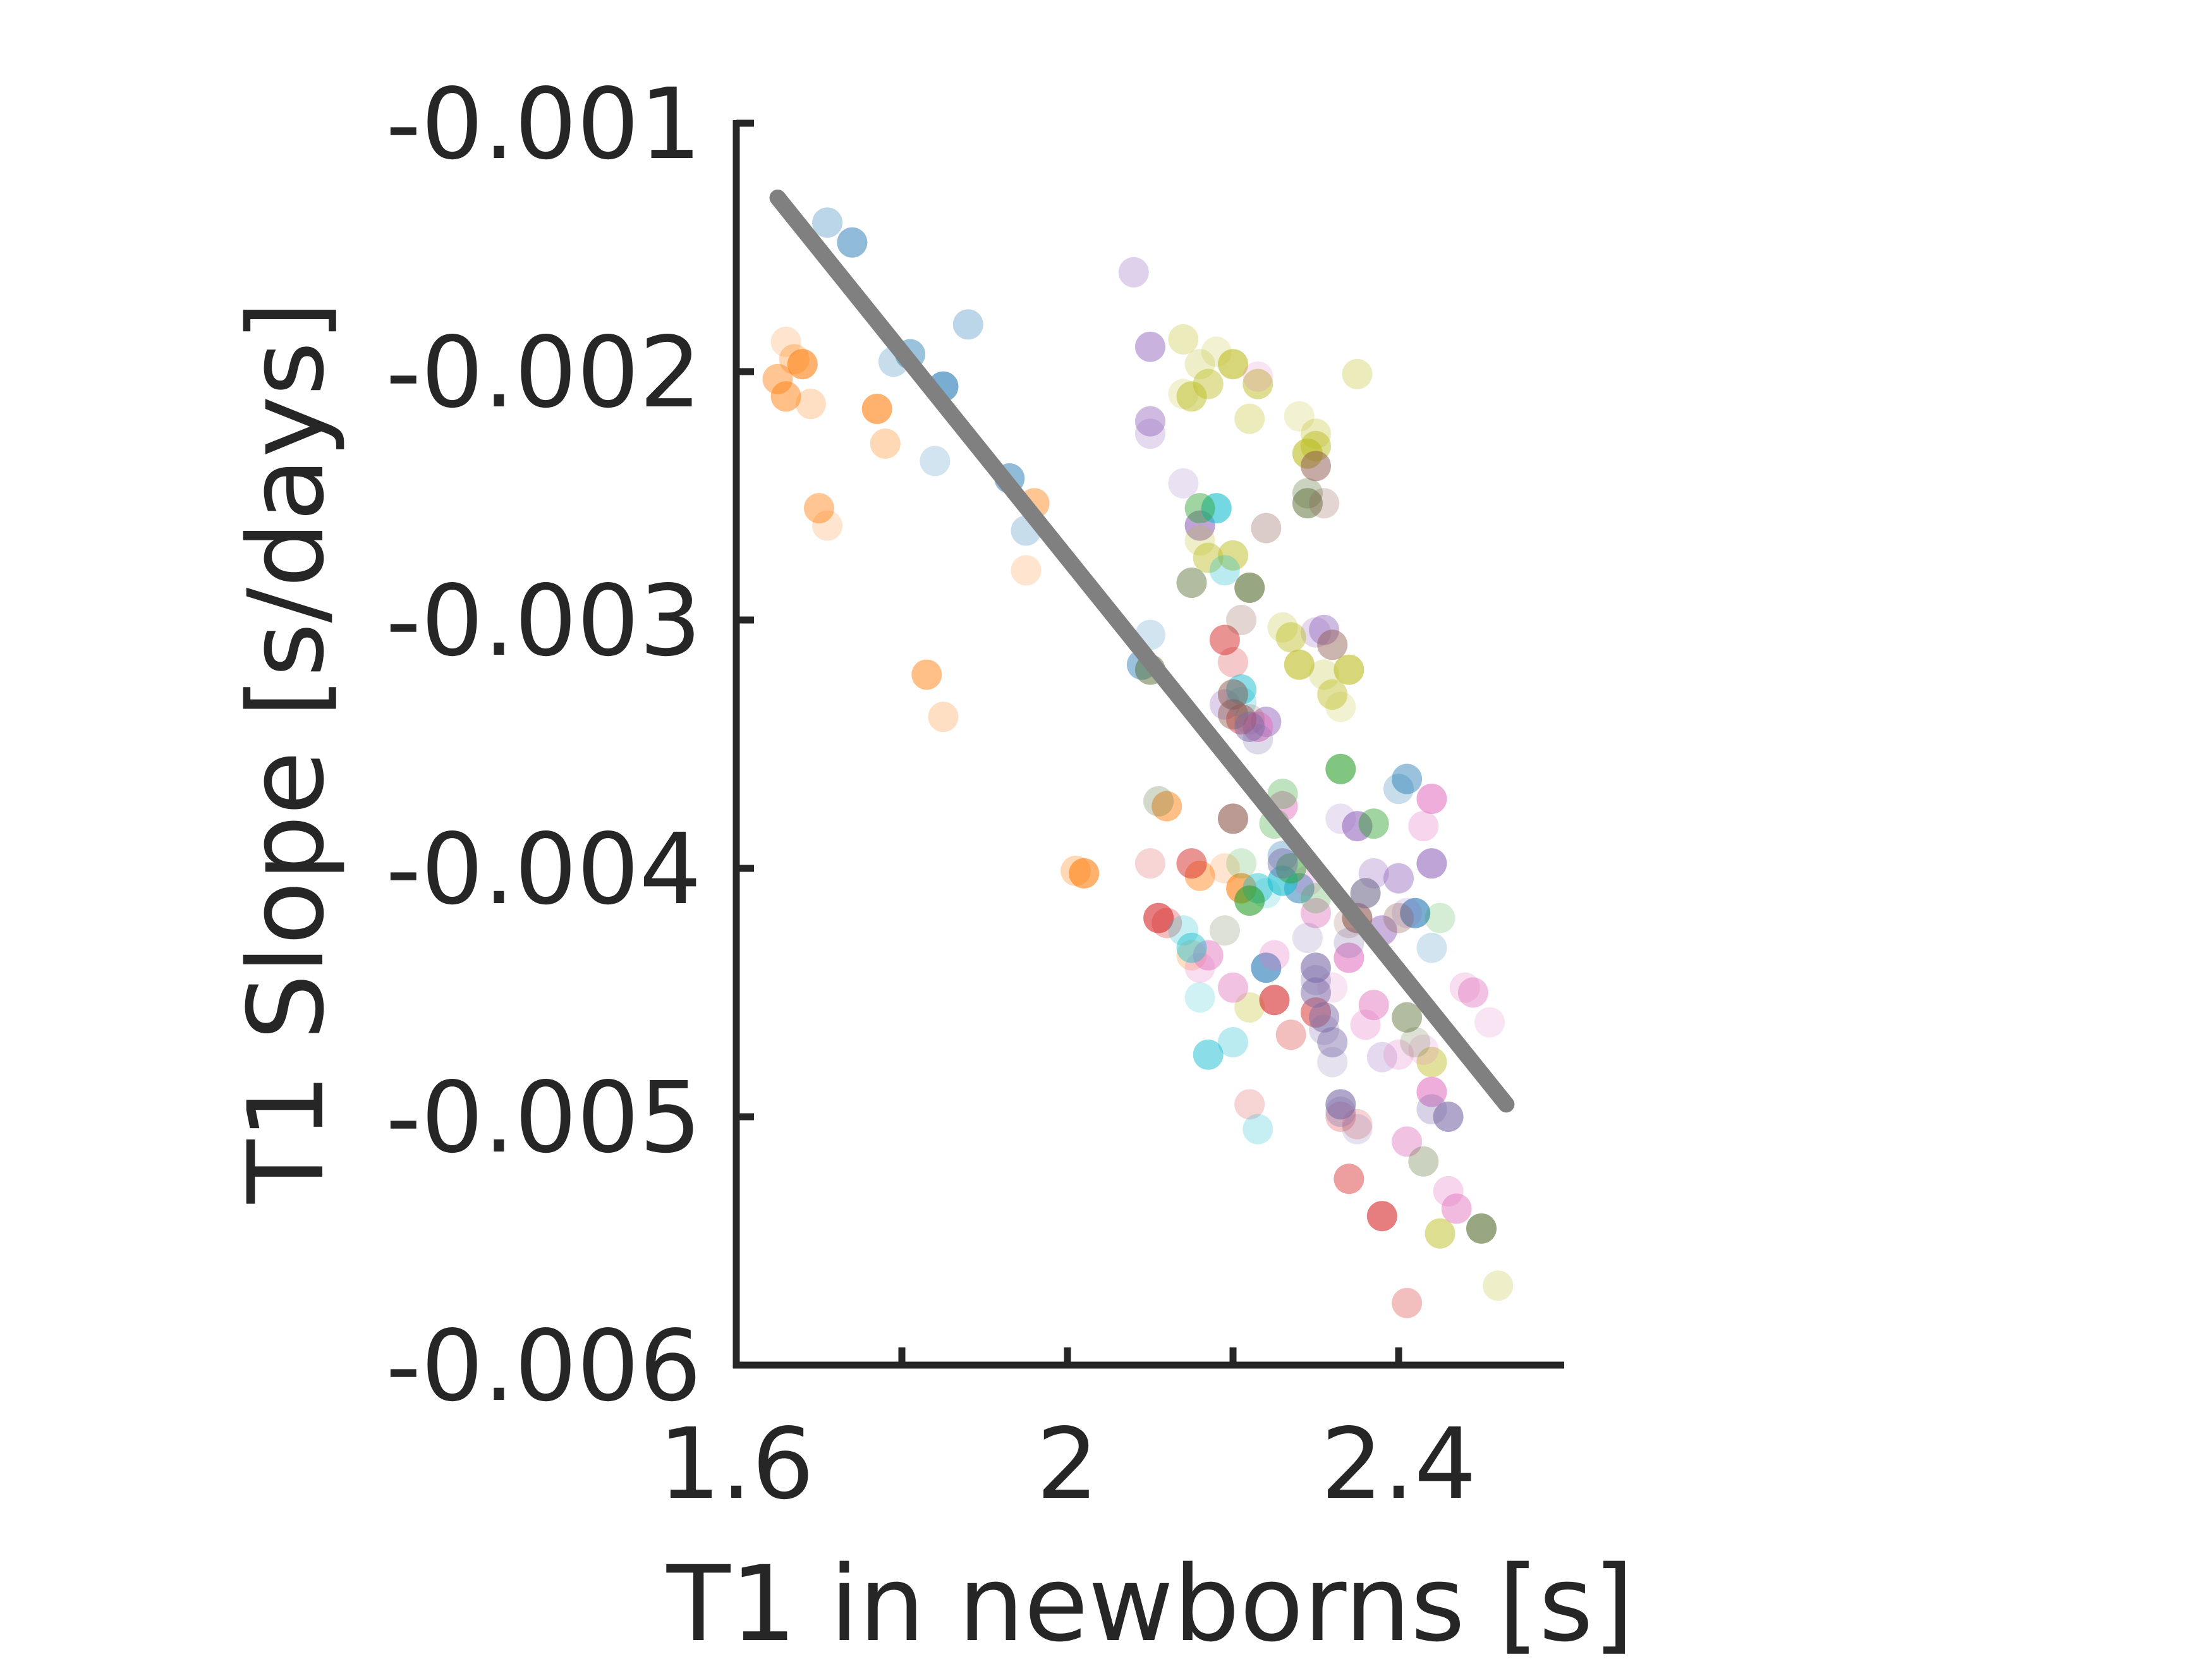 The image size is (2212, 1659). What do you see at coordinates (544, 1117) in the screenshot?
I see `y-tick-label: -0.005` at bounding box center [544, 1117].